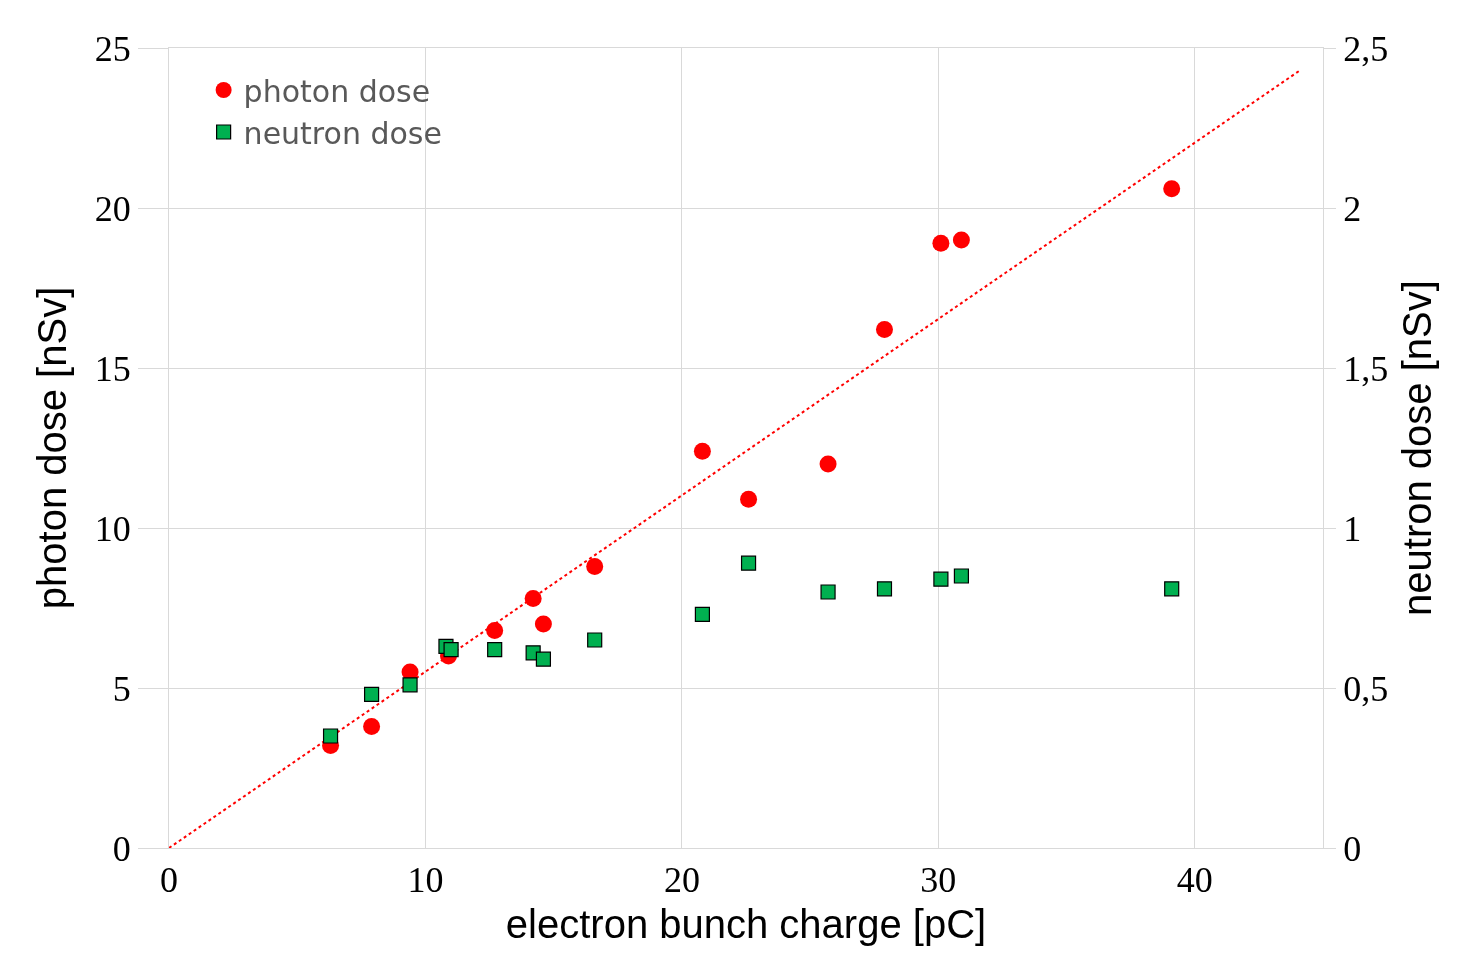  I want to click on y2-axis-title: neutron dose [nSv], so click(1416, 448).